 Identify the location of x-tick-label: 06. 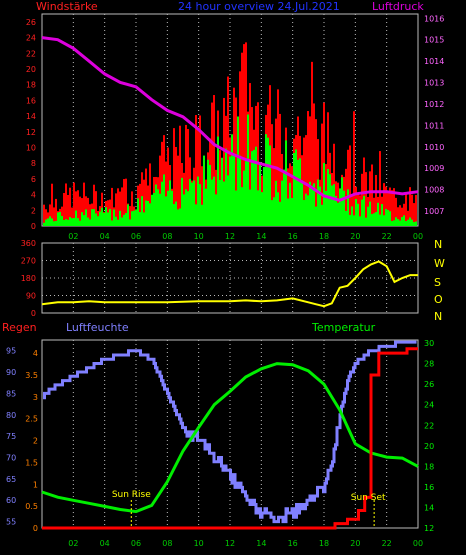
(136, 236).